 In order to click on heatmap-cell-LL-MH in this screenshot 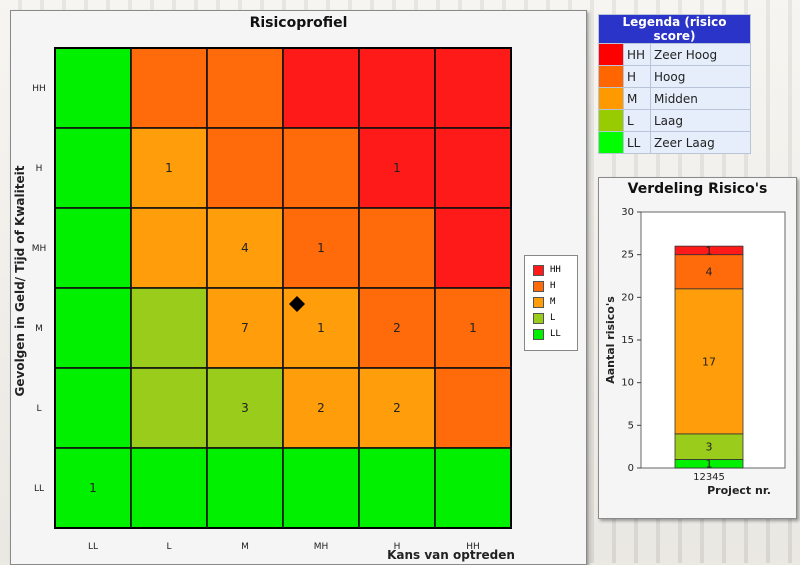, I will do `click(321, 488)`.